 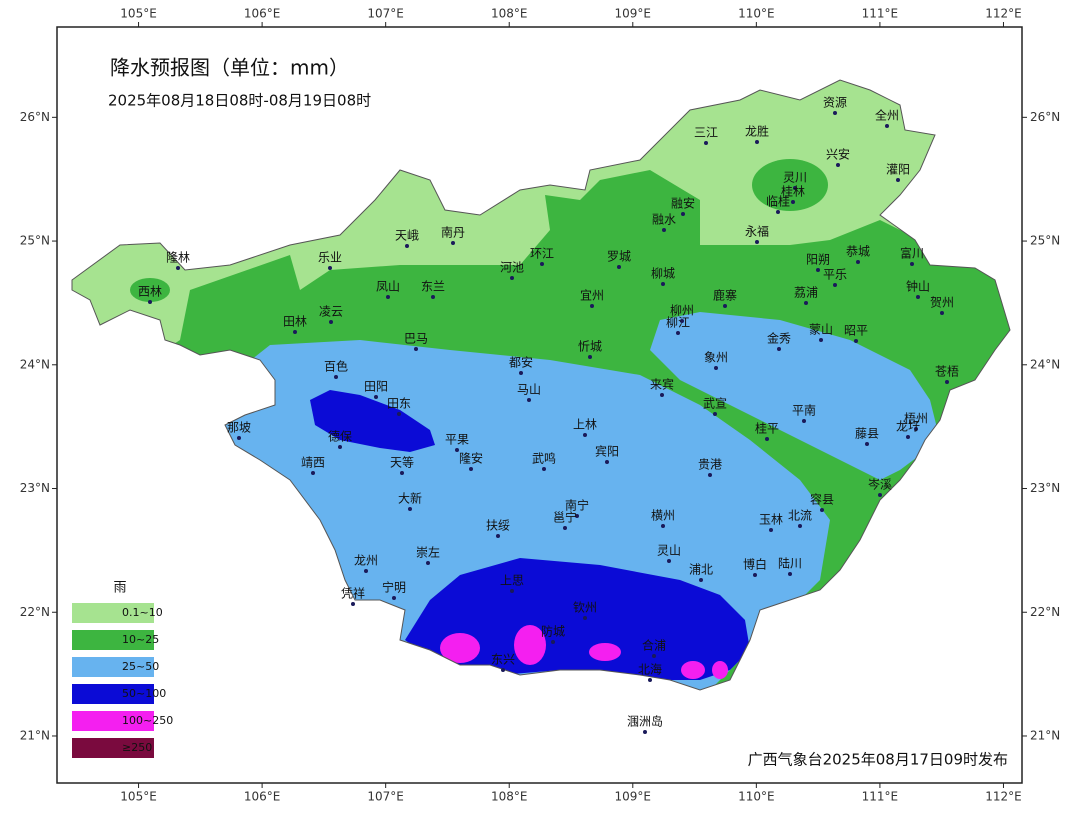 I want to click on city-label: 武鸣, so click(x=544, y=458).